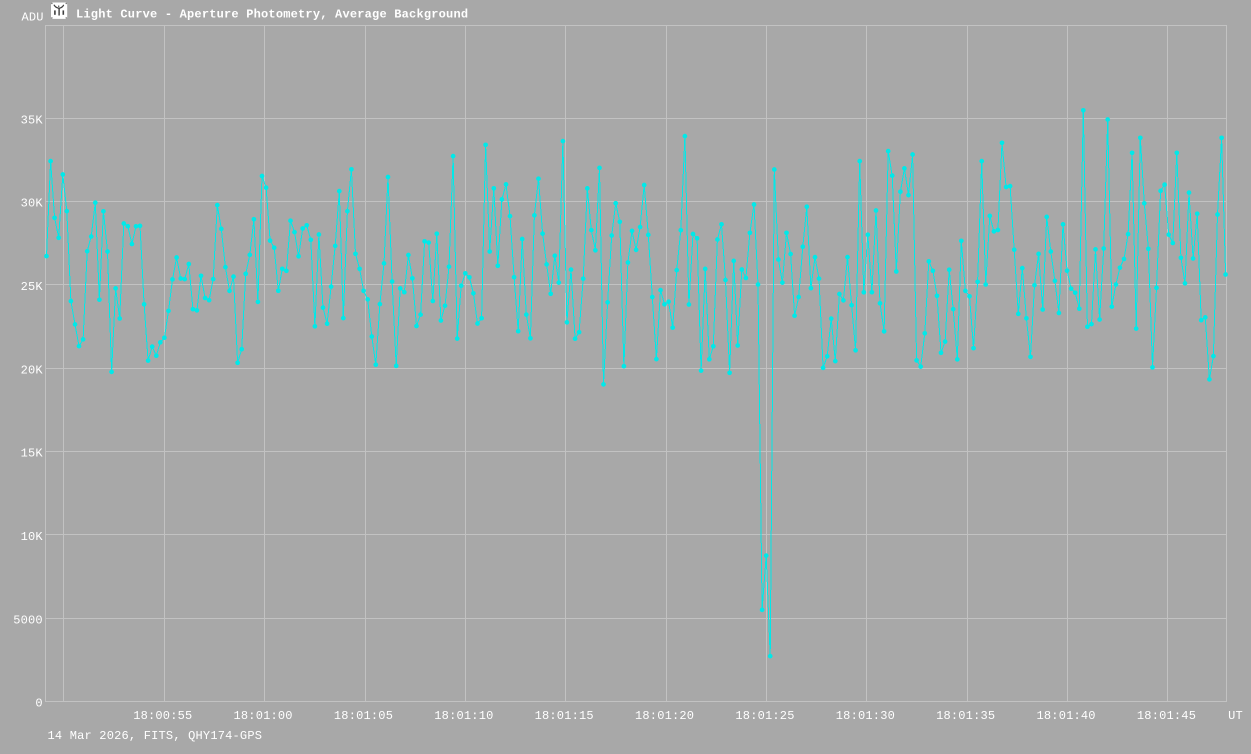  Describe the element at coordinates (33, 18) in the screenshot. I see `svg-text: ADU` at that location.